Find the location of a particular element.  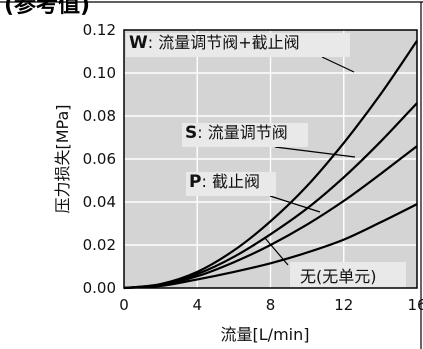

y-axis-title: 压力损失[MPa] is located at coordinates (62, 158).